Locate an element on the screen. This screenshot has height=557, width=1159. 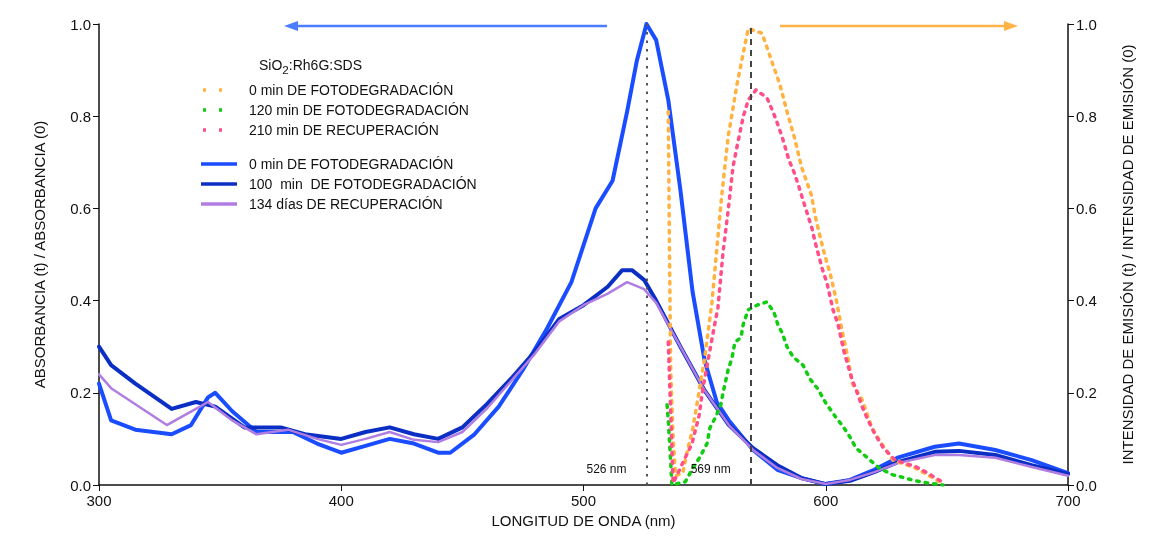
y-tick-label: 0.6 is located at coordinates (80, 208).